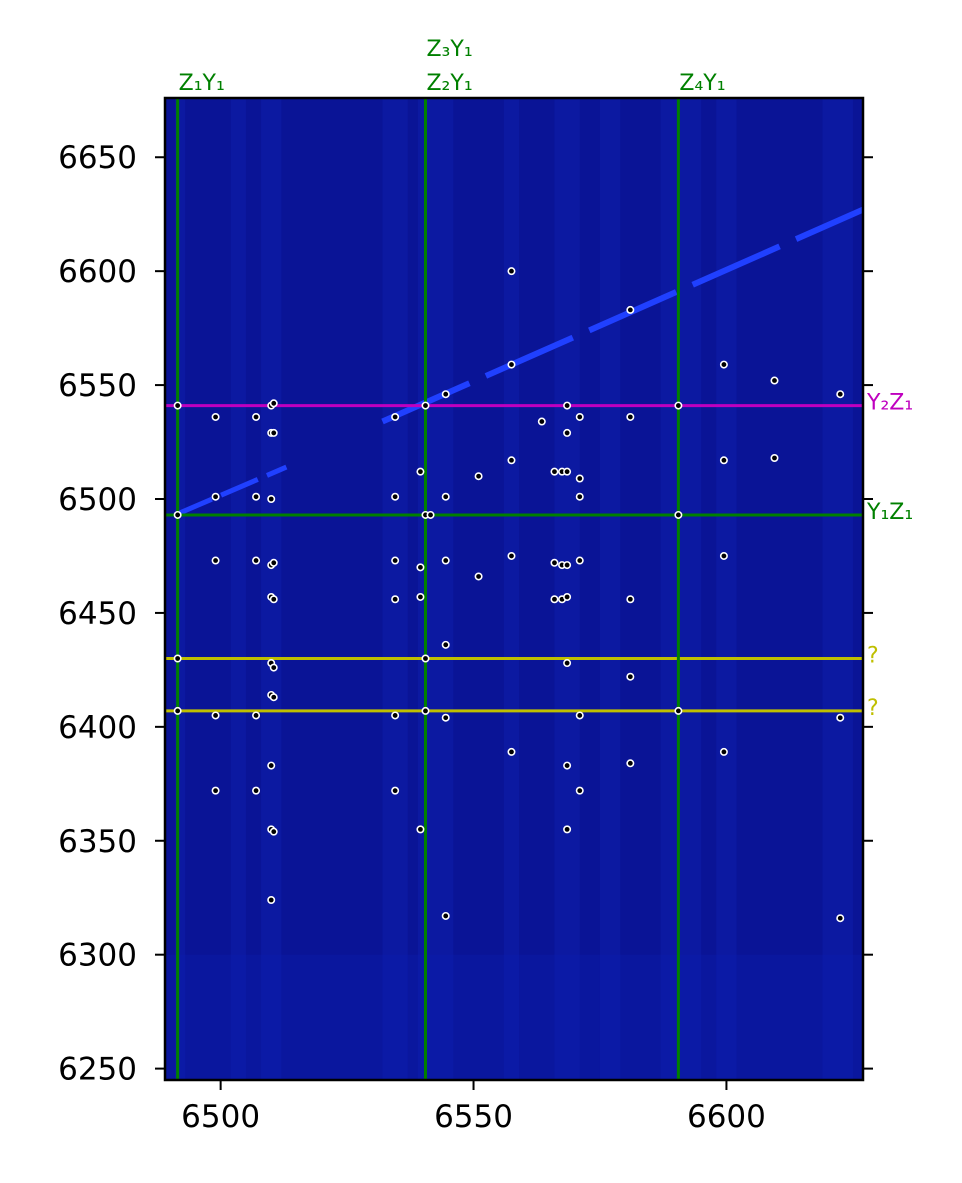  Describe the element at coordinates (702, 83) in the screenshot. I see `vertical-line-label: Z₄Y₁` at that location.